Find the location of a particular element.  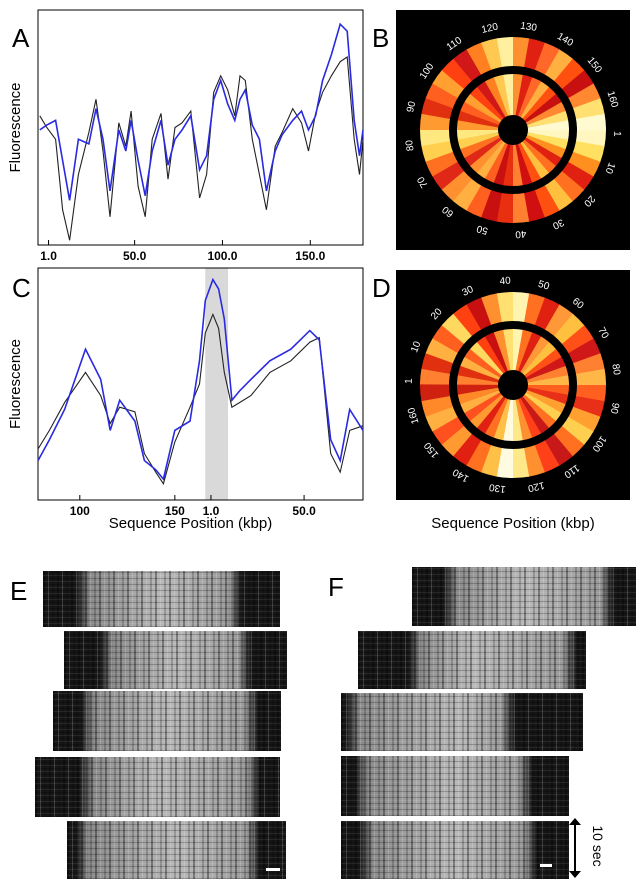

scale-bar is located at coordinates (546, 865).